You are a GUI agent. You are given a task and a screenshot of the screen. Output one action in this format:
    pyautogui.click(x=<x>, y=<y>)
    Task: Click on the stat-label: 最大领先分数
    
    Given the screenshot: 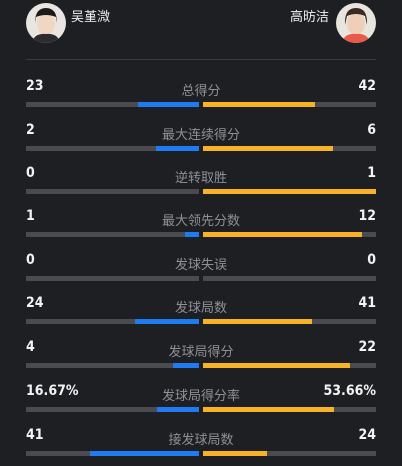 What is the action you would take?
    pyautogui.click(x=200, y=221)
    